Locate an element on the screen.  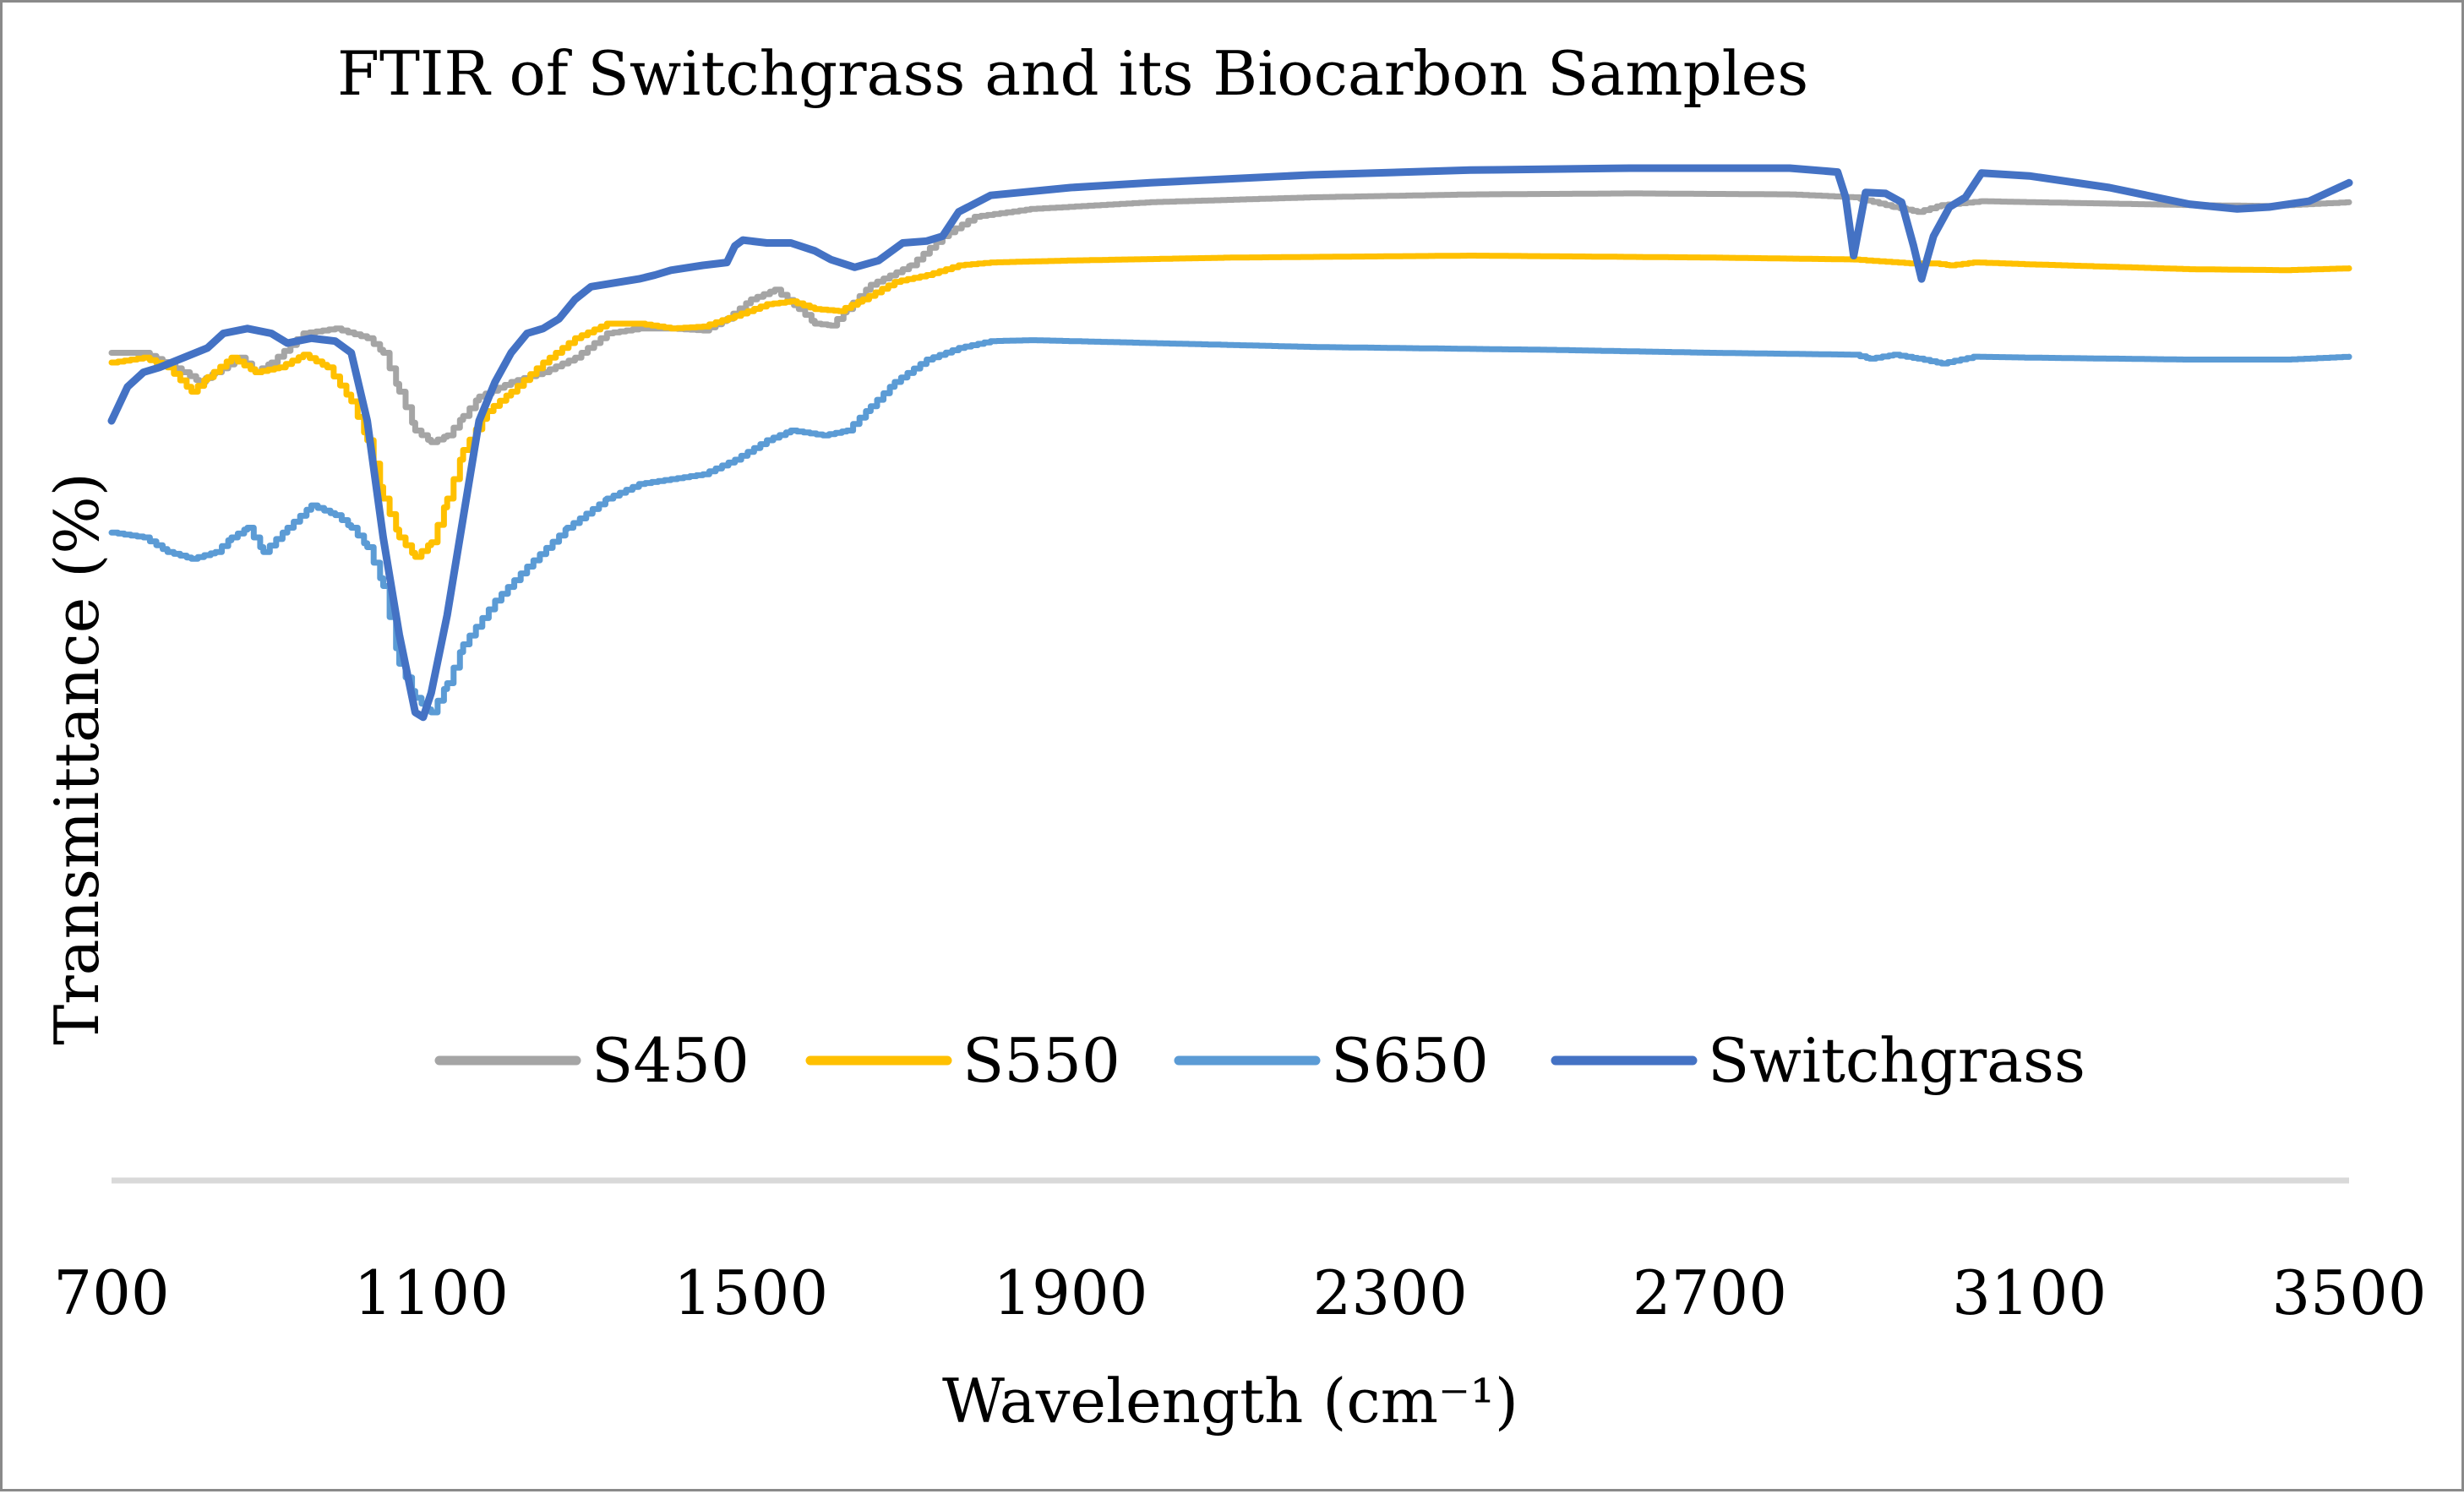
x-tick-label: 2300 is located at coordinates (1391, 1293).